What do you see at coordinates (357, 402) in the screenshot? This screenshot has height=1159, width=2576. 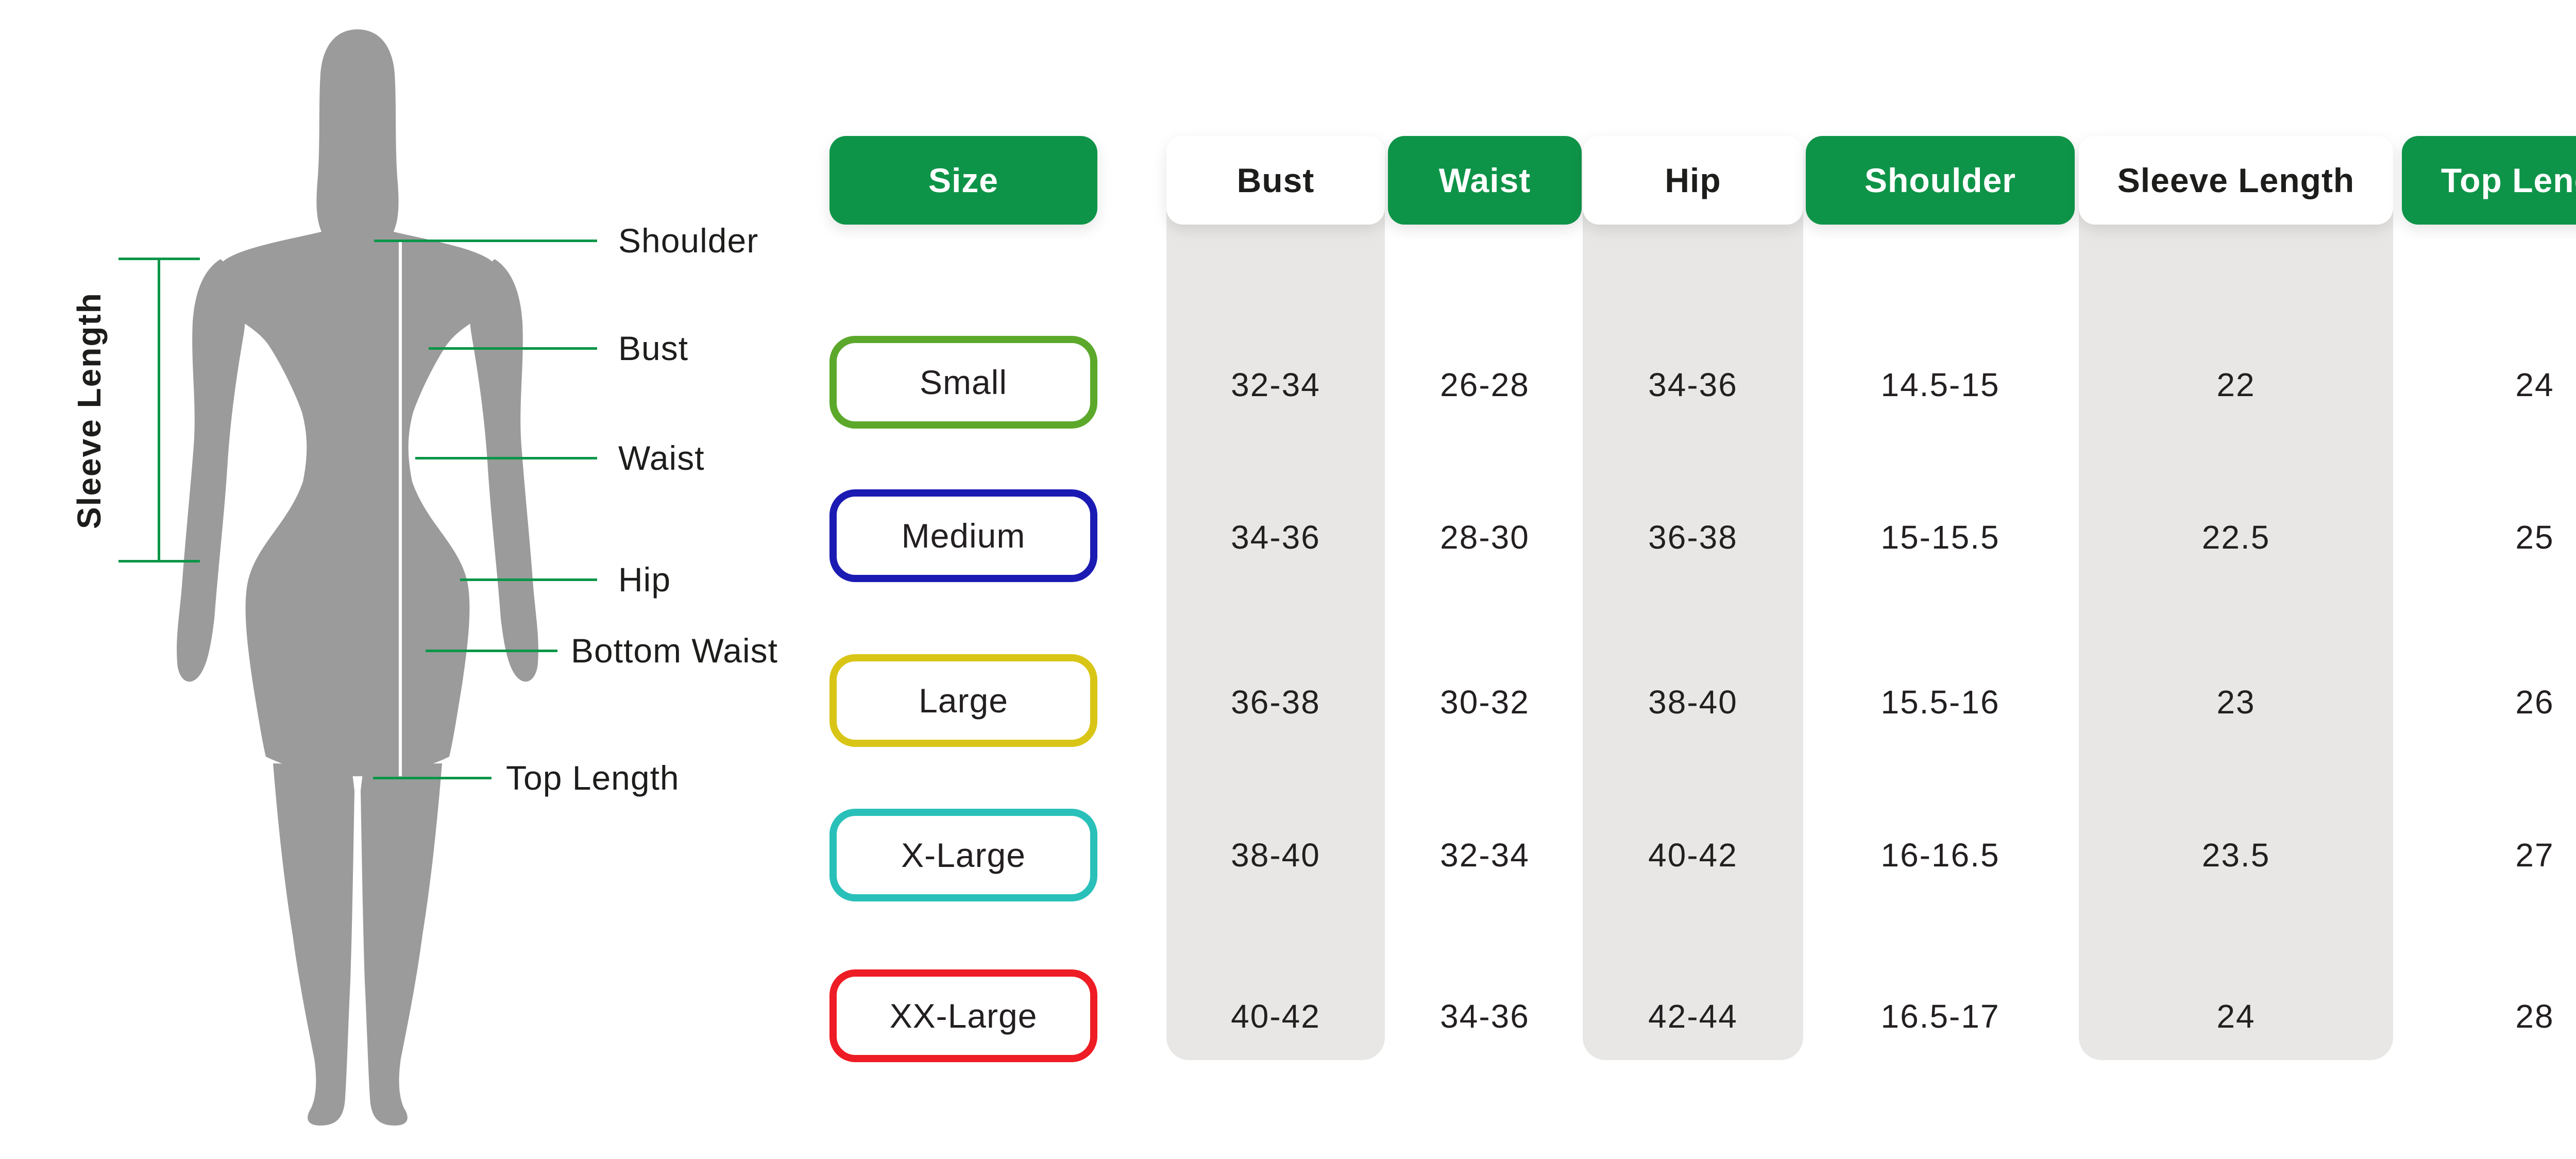 I see `body-shape` at bounding box center [357, 402].